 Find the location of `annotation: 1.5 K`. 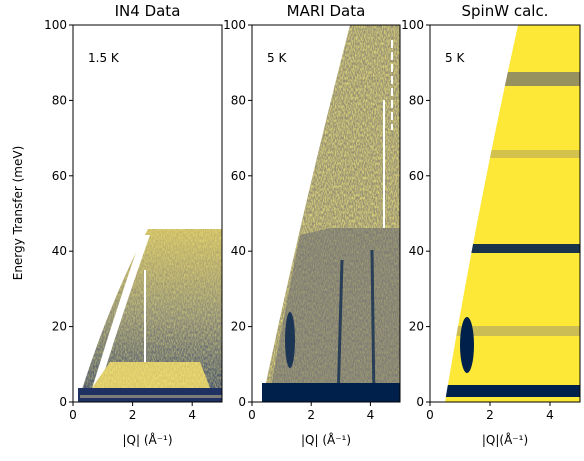

annotation: 1.5 K is located at coordinates (104, 58).